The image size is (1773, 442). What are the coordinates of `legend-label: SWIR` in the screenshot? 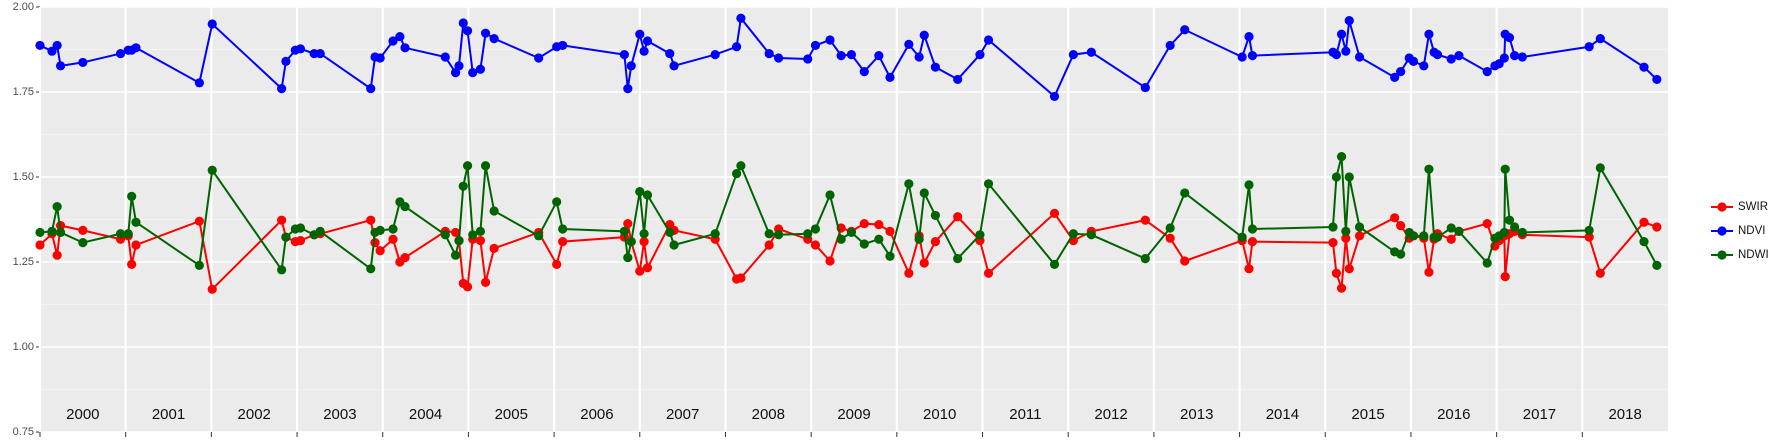 It's located at (1753, 207).